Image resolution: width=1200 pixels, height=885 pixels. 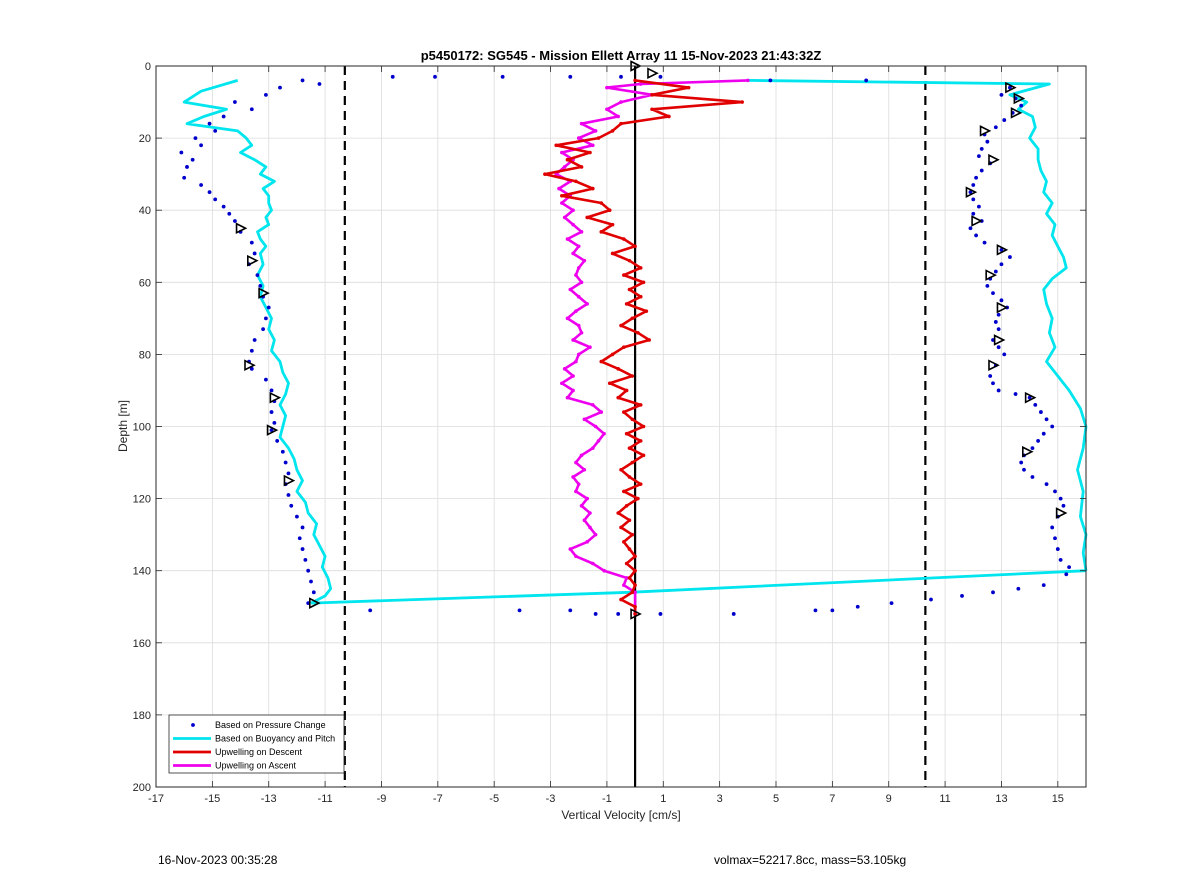 I want to click on y-axis-label: Depth [m], so click(x=123, y=426).